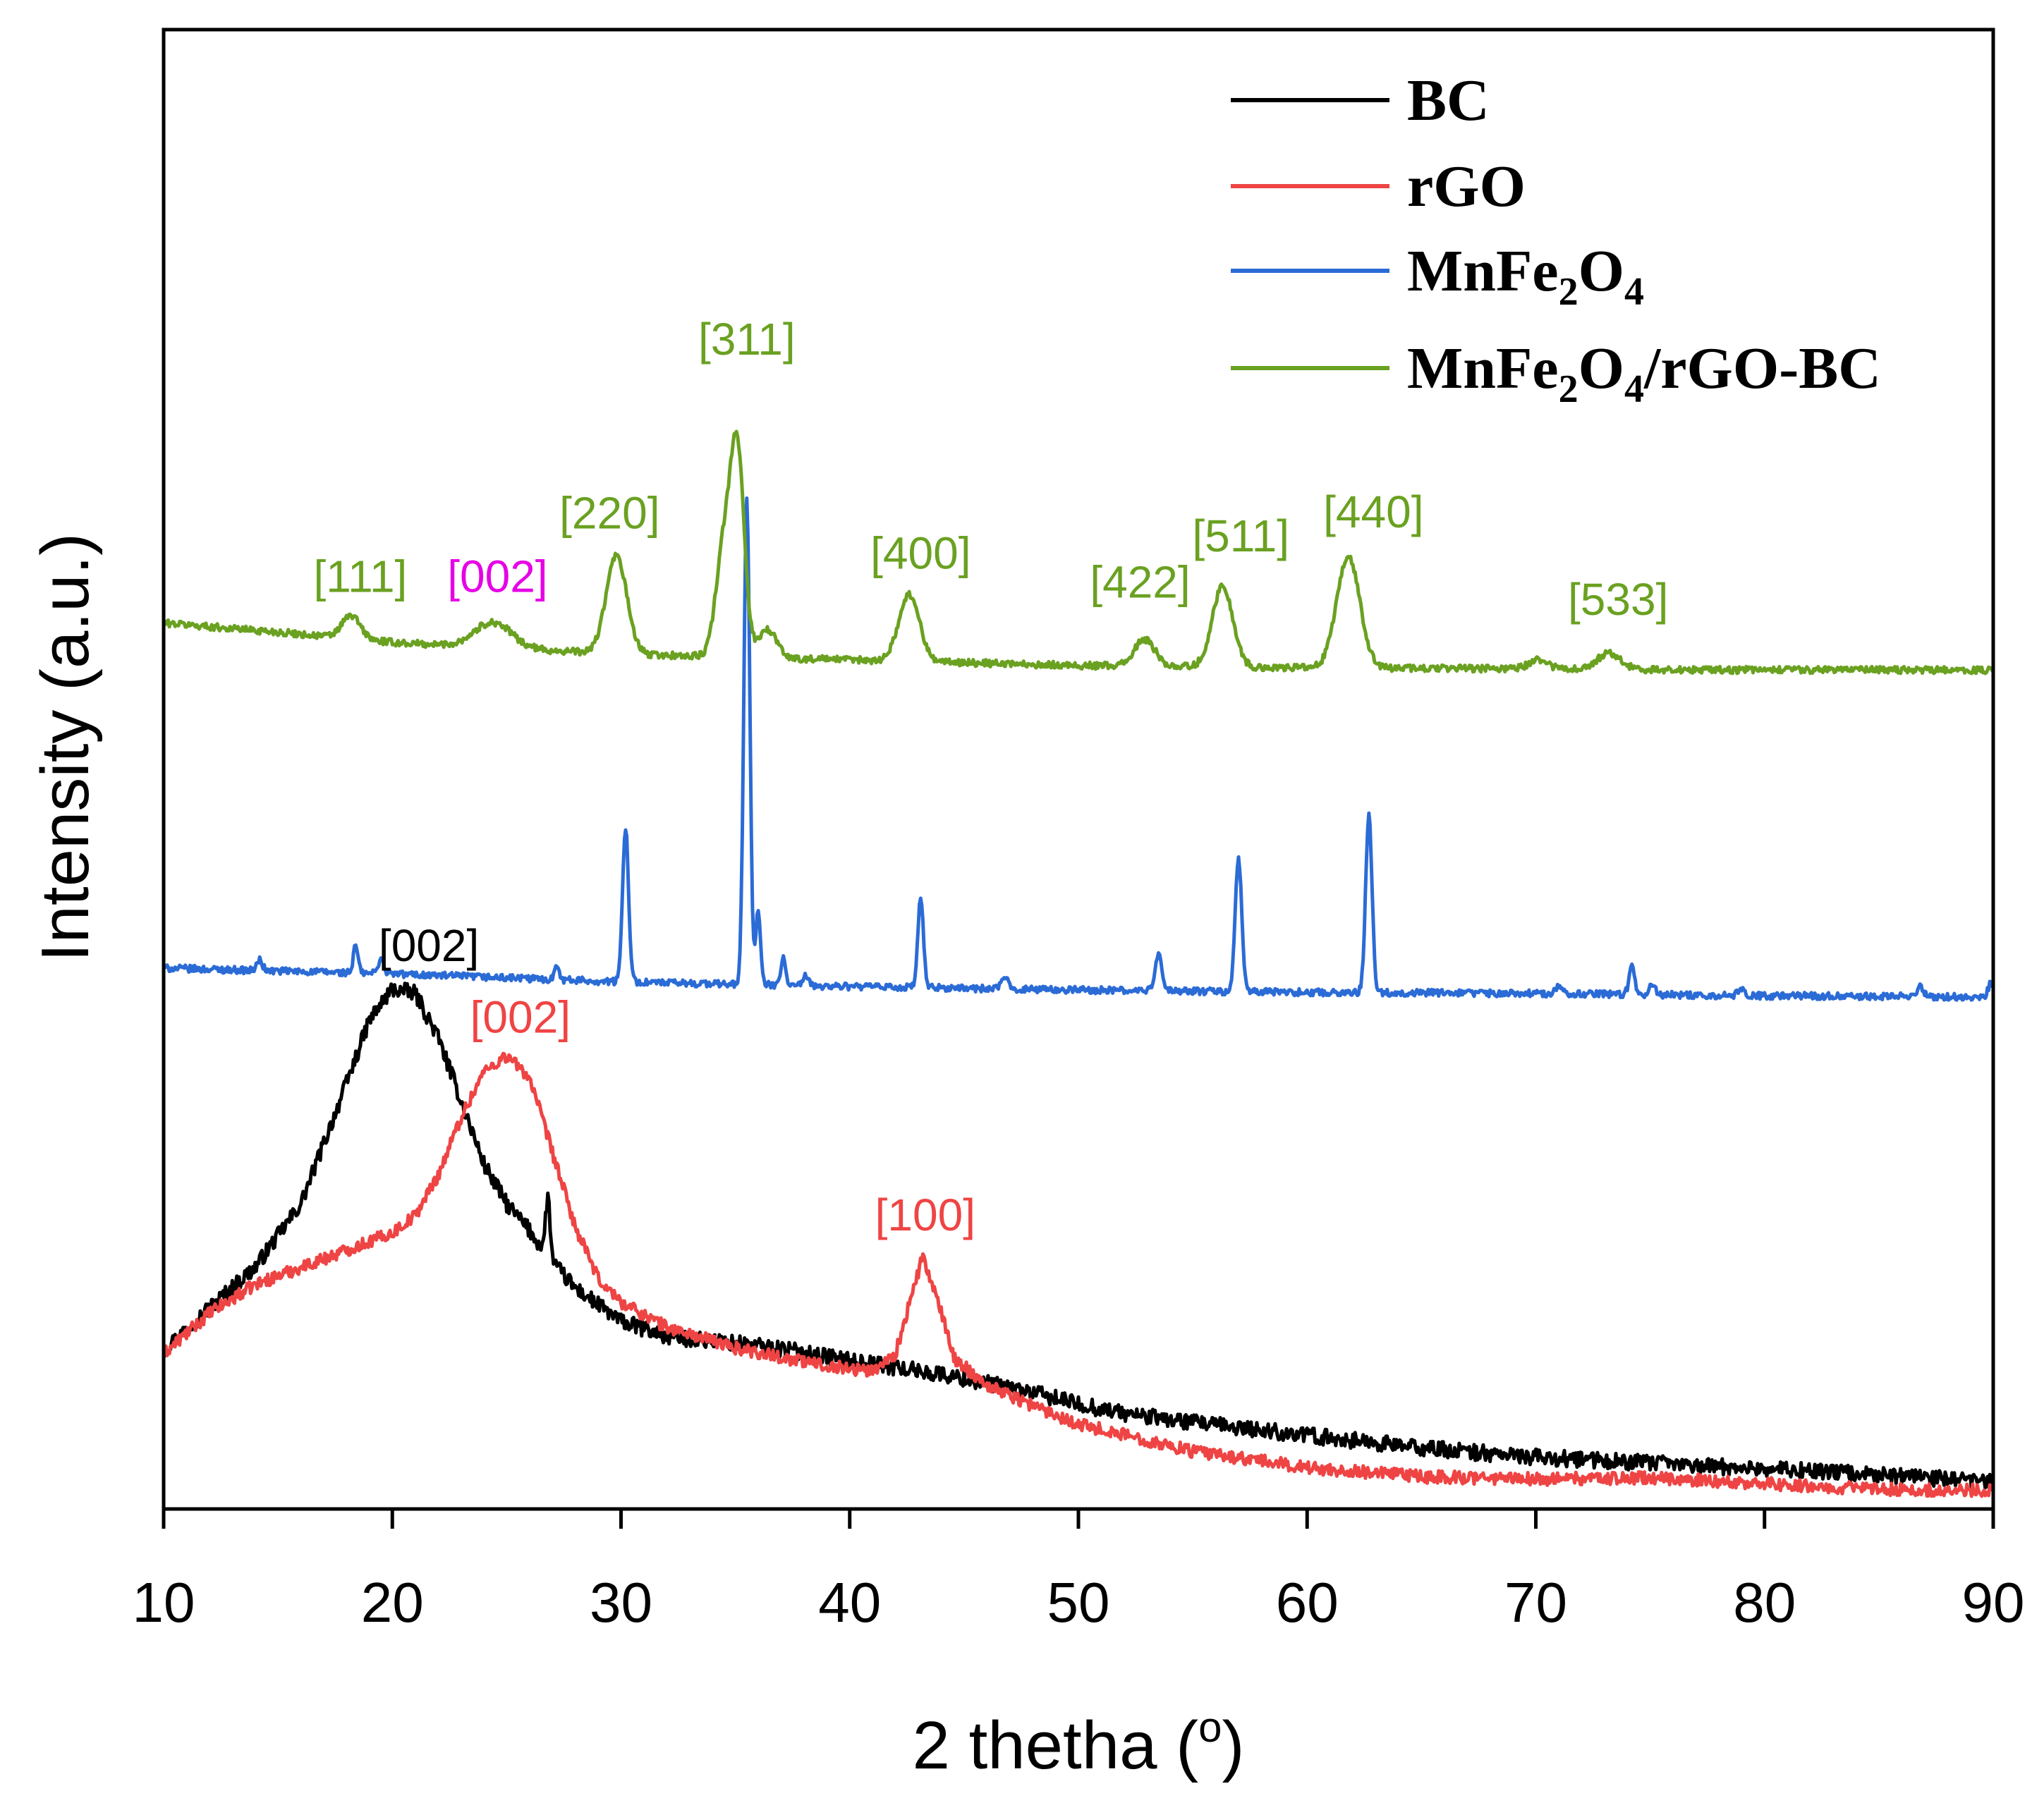  What do you see at coordinates (1525, 276) in the screenshot?
I see `legend-label-2: MnFe2O4` at bounding box center [1525, 276].